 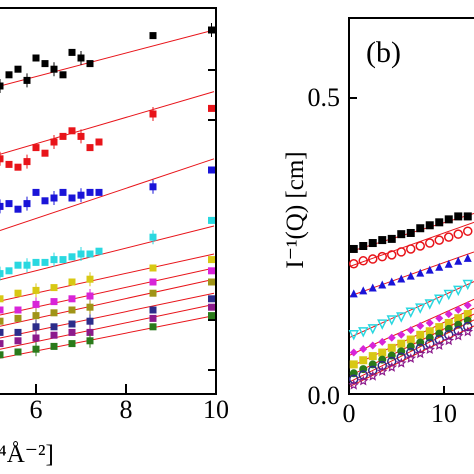 What do you see at coordinates (324, 395) in the screenshot?
I see `panel-b-y-tick-0.0: 0.0` at bounding box center [324, 395].